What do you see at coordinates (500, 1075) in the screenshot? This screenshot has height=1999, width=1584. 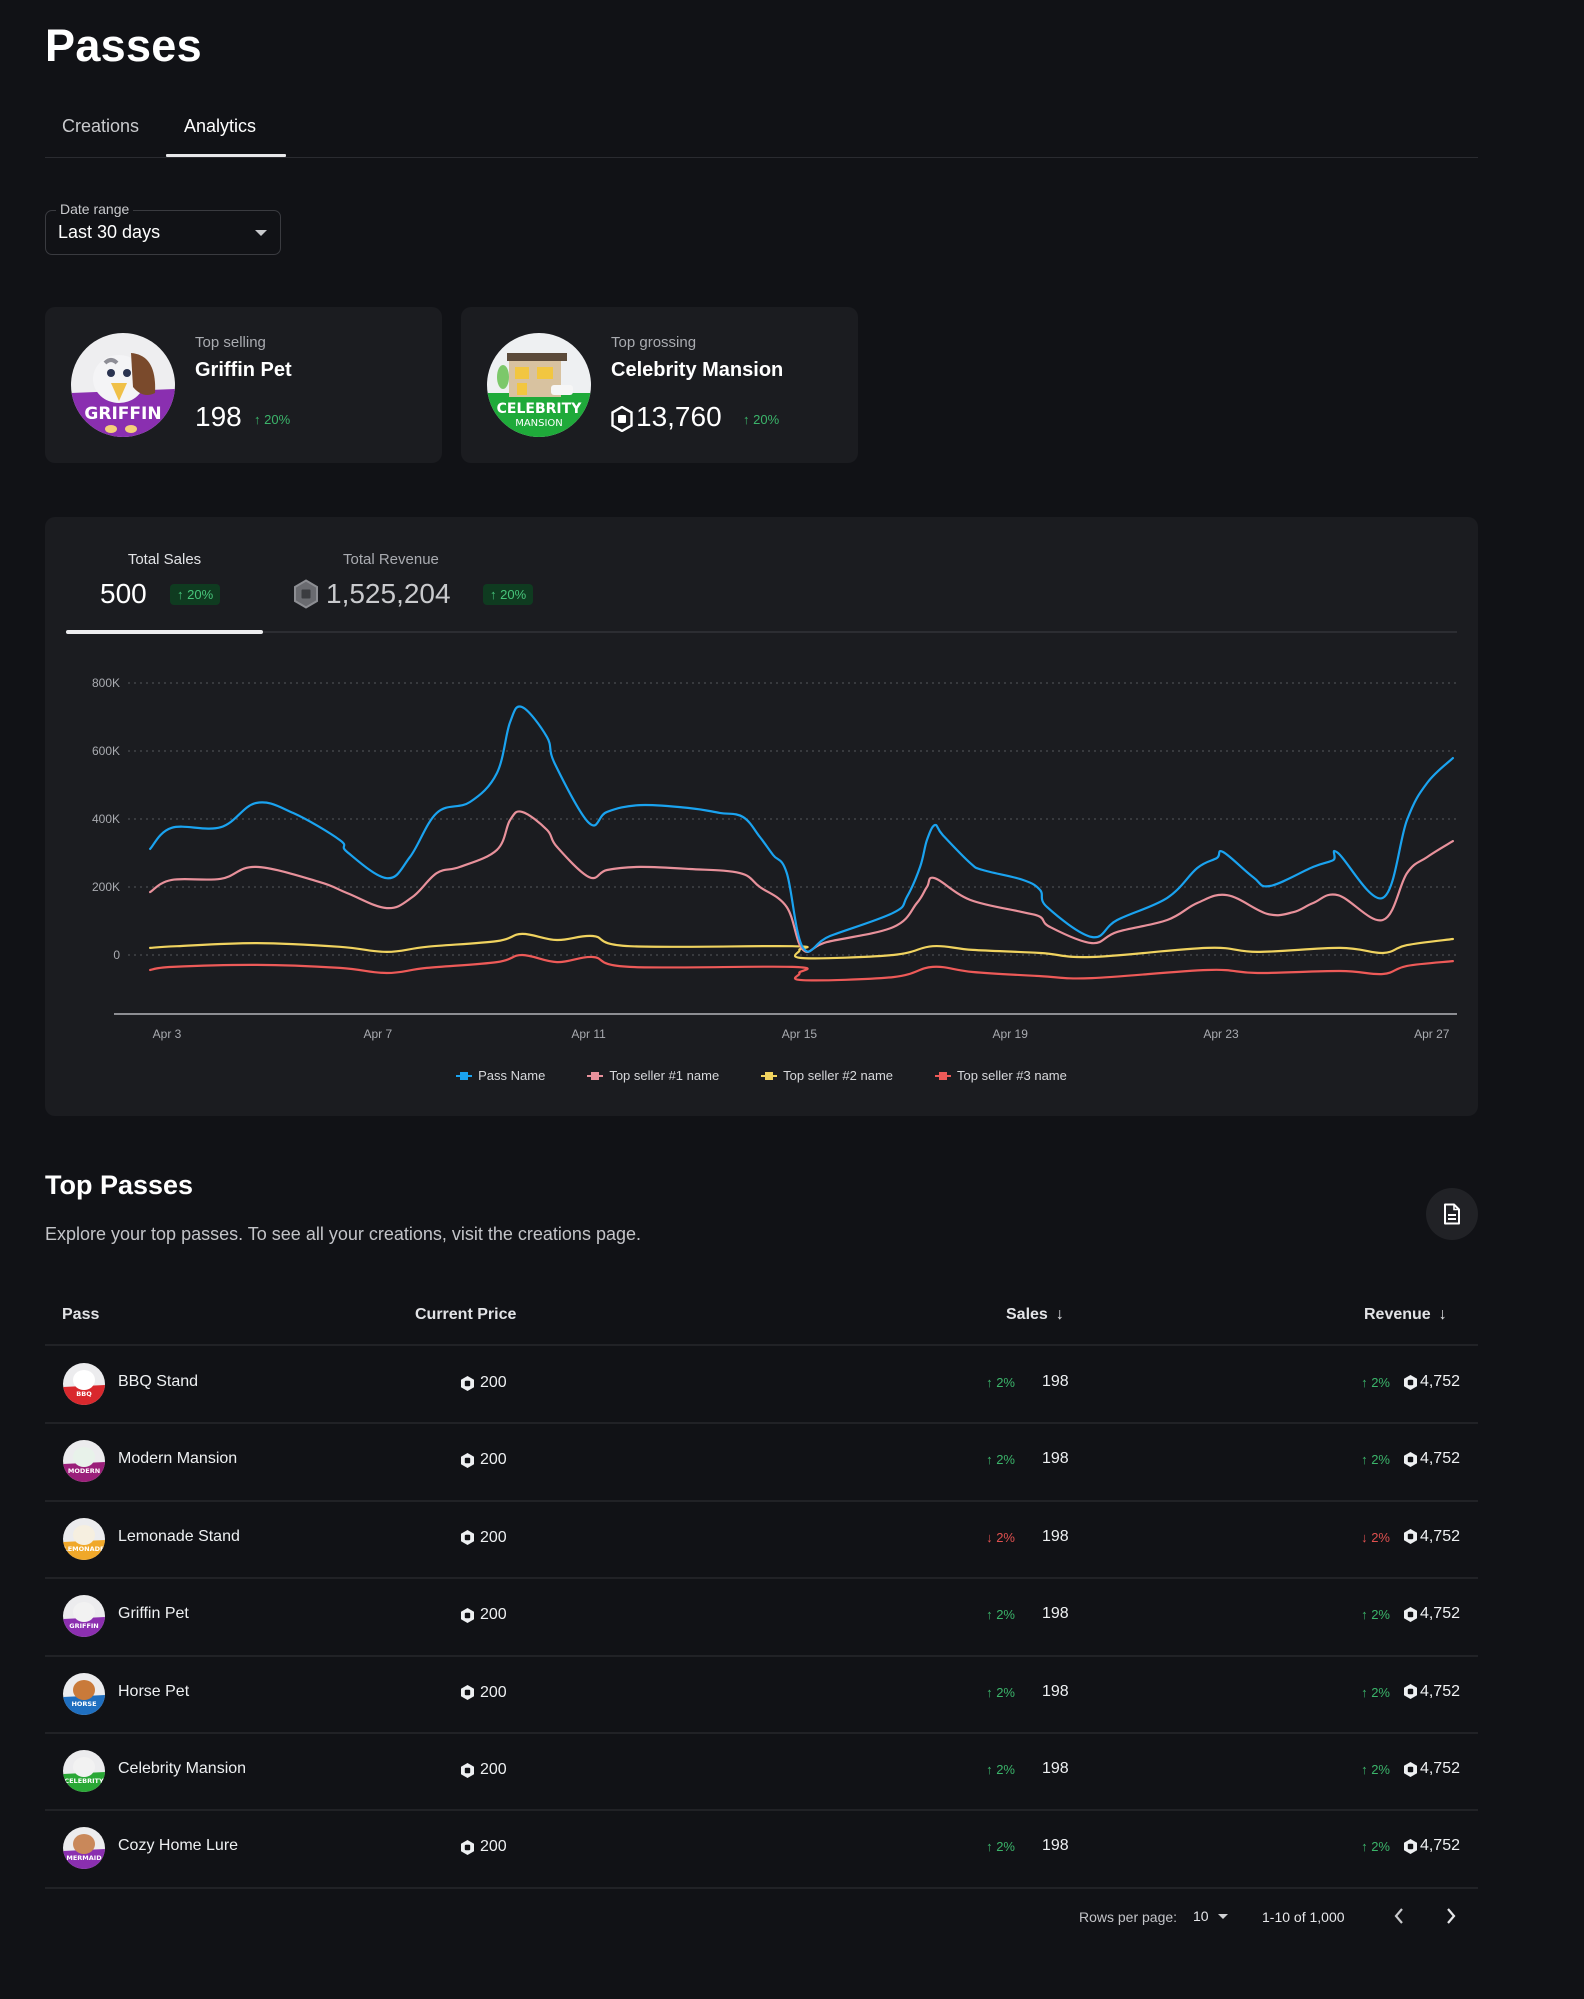 I see `legend-item-pass-name: Pass Name` at bounding box center [500, 1075].